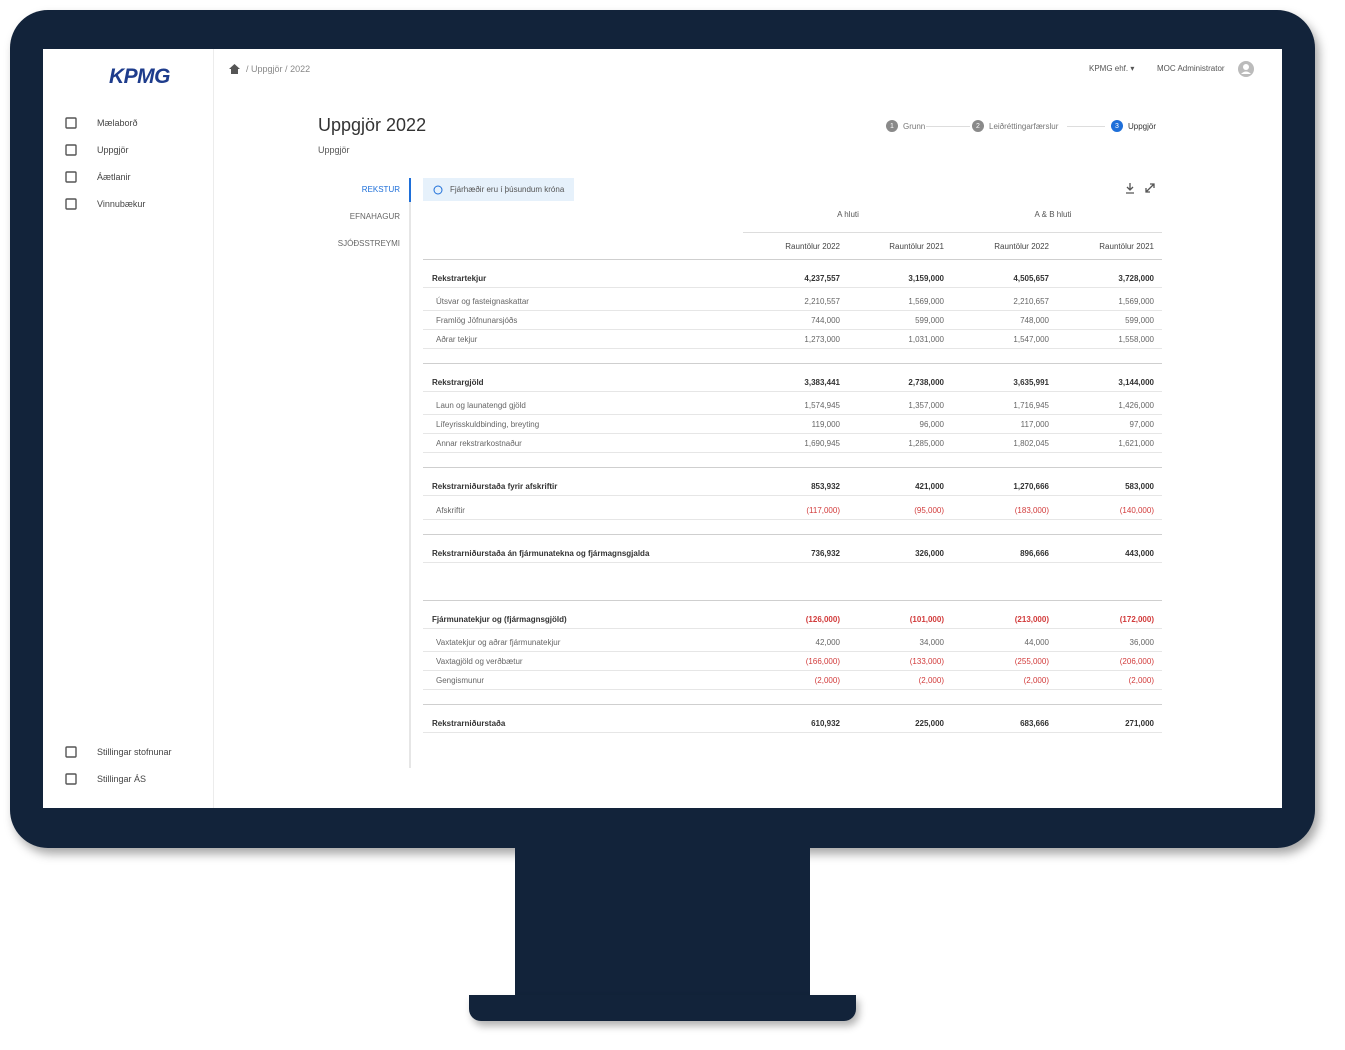  What do you see at coordinates (662, 1008) in the screenshot?
I see `monitor-base` at bounding box center [662, 1008].